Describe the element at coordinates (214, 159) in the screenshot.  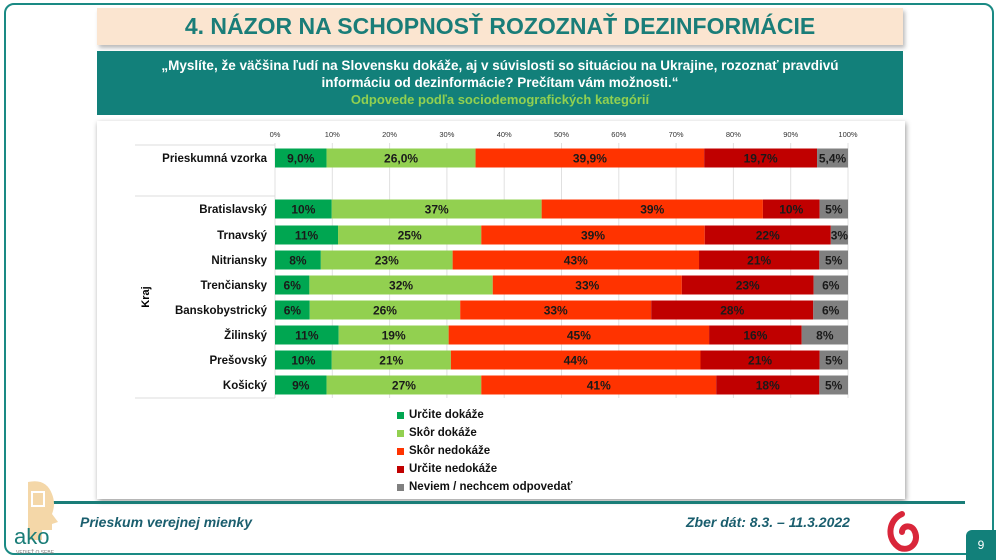
I see `category-label: Prieskumná vzorka` at that location.